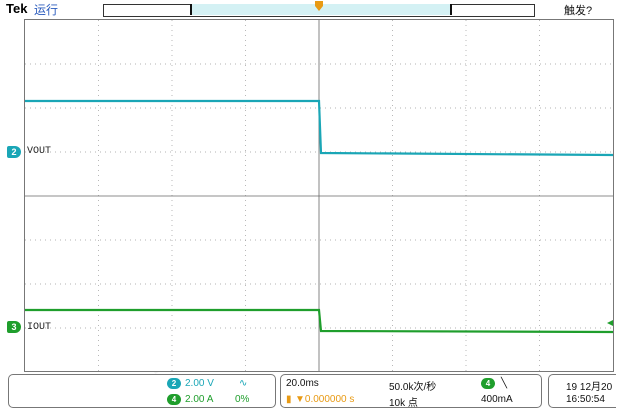 The width and height of the screenshot is (618, 416). What do you see at coordinates (14, 327) in the screenshot?
I see `ch3-marker: 3` at bounding box center [14, 327].